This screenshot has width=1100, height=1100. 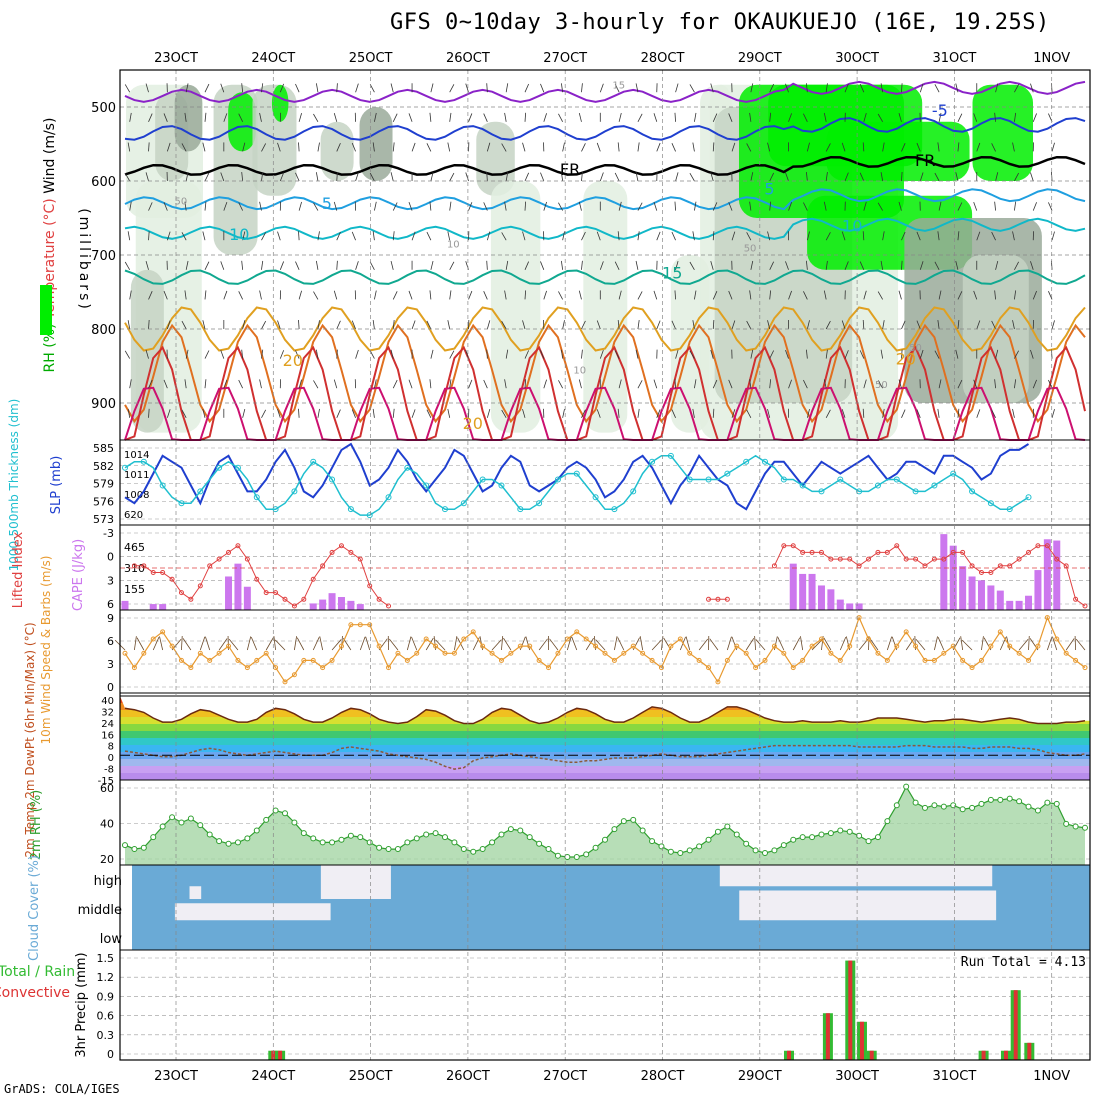 I want to click on credit-text: GrADS: COLA/IGES, so click(x=62, y=1089).